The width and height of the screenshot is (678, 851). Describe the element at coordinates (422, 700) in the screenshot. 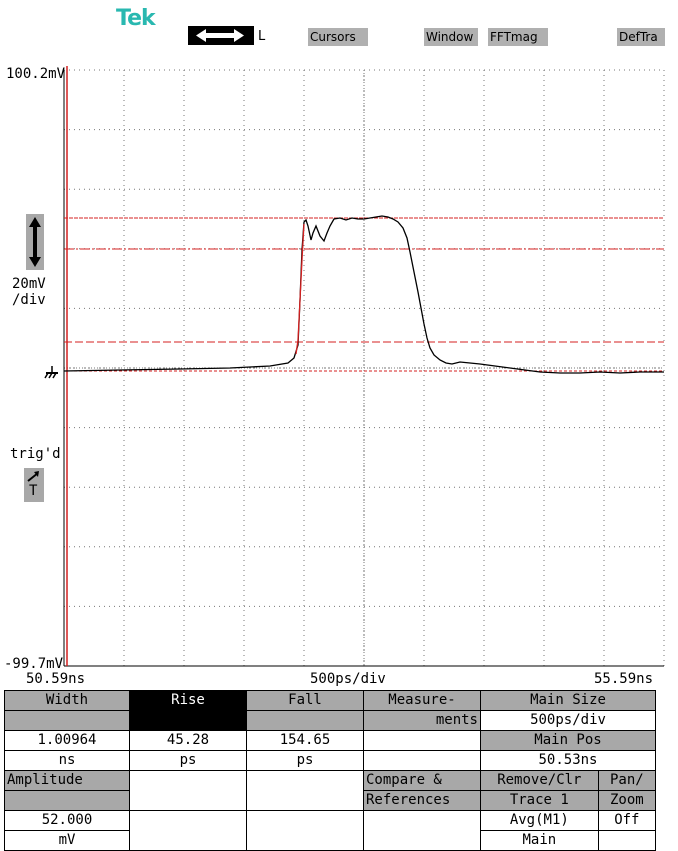

I see `measurements-button-line1: Measure-` at that location.